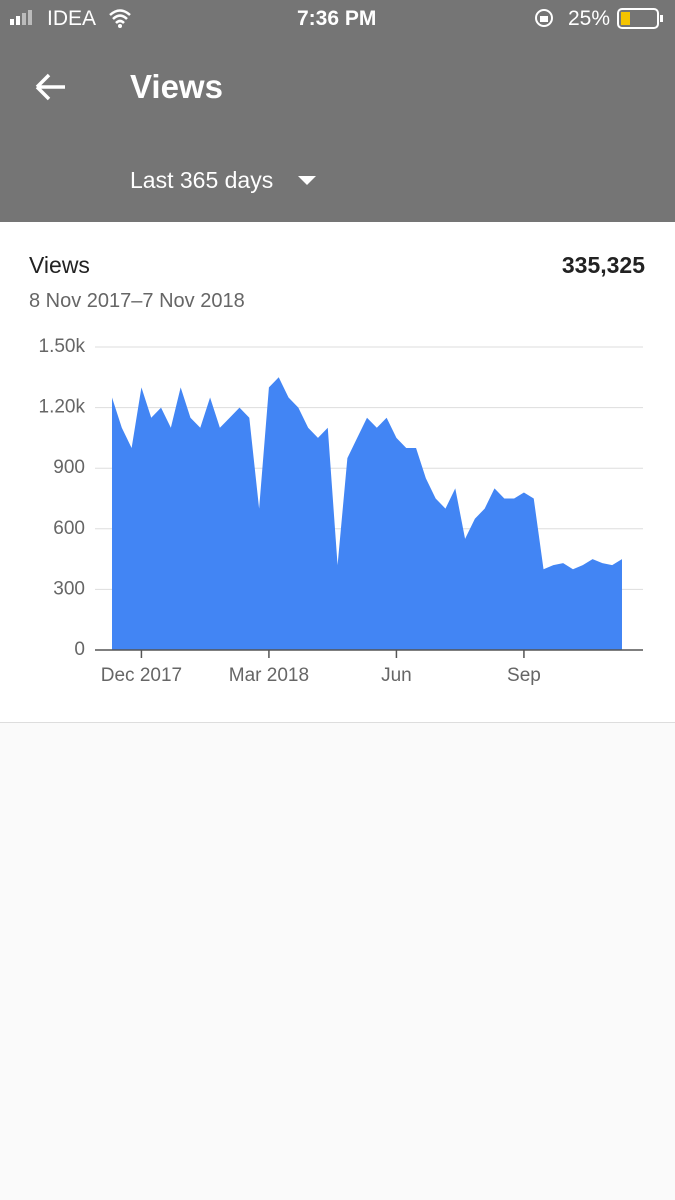 Image resolution: width=675 pixels, height=1200 pixels. Describe the element at coordinates (640, 18) in the screenshot. I see `battery-icon` at that location.